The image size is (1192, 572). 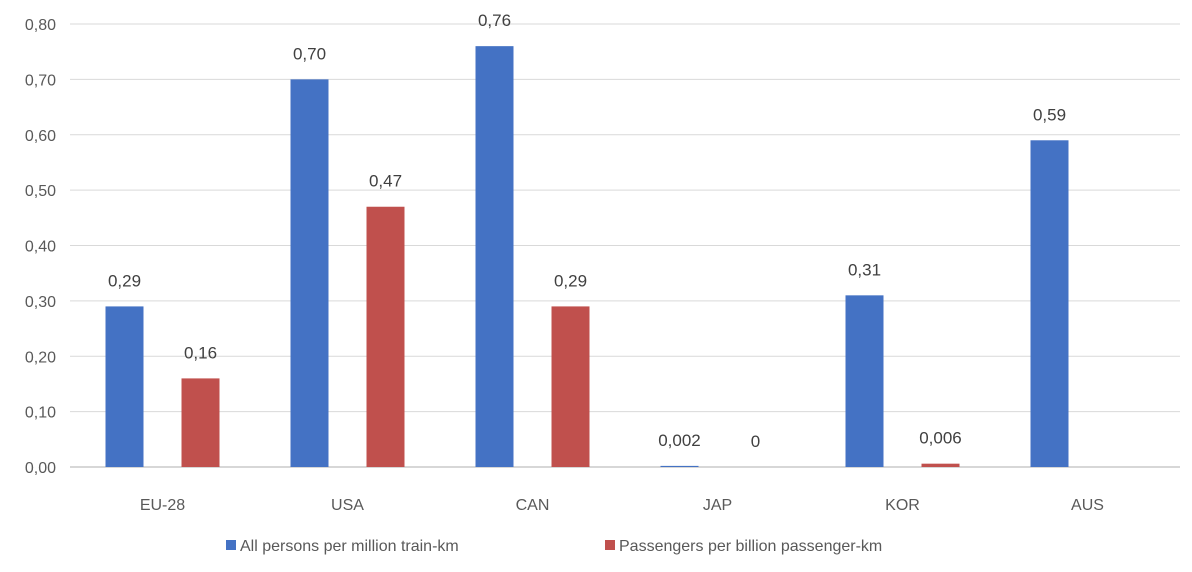 I want to click on x-category-label: CAN, so click(x=533, y=505).